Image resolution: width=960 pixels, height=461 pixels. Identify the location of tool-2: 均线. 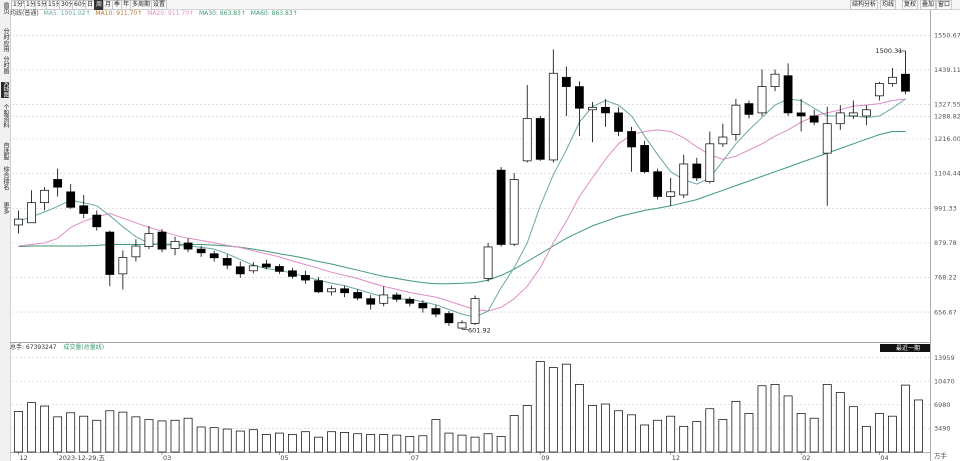
(888, 5).